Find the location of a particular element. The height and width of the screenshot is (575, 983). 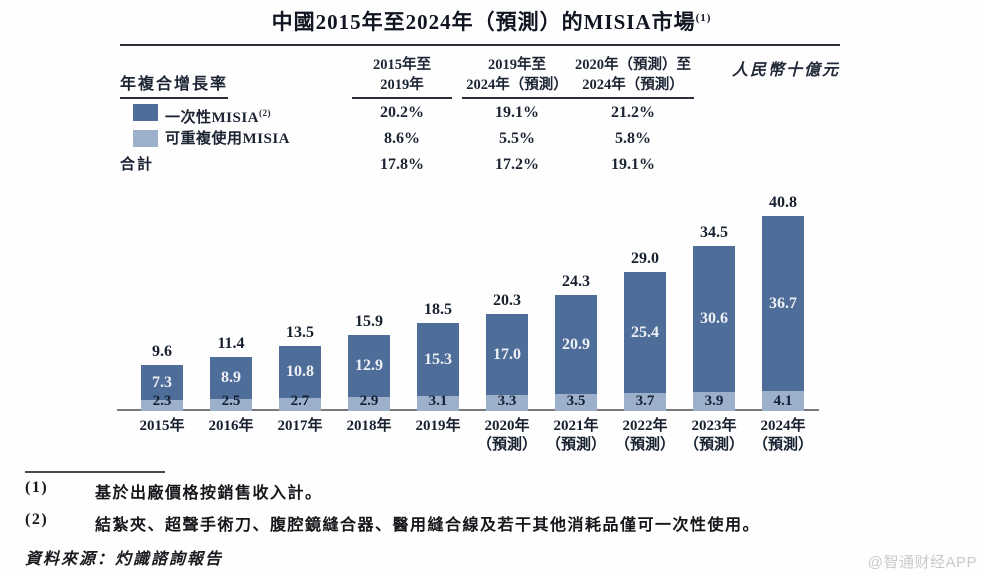

x-label-year: 2020年 is located at coordinates (507, 426).